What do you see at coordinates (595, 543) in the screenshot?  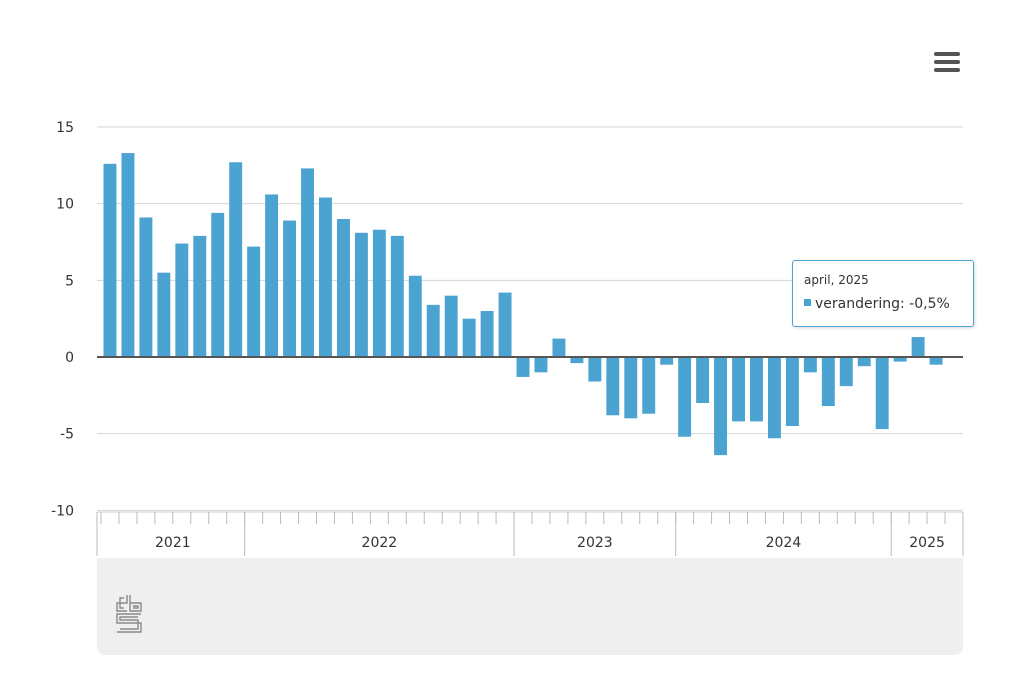 I see `x-year-label: 2023` at bounding box center [595, 543].